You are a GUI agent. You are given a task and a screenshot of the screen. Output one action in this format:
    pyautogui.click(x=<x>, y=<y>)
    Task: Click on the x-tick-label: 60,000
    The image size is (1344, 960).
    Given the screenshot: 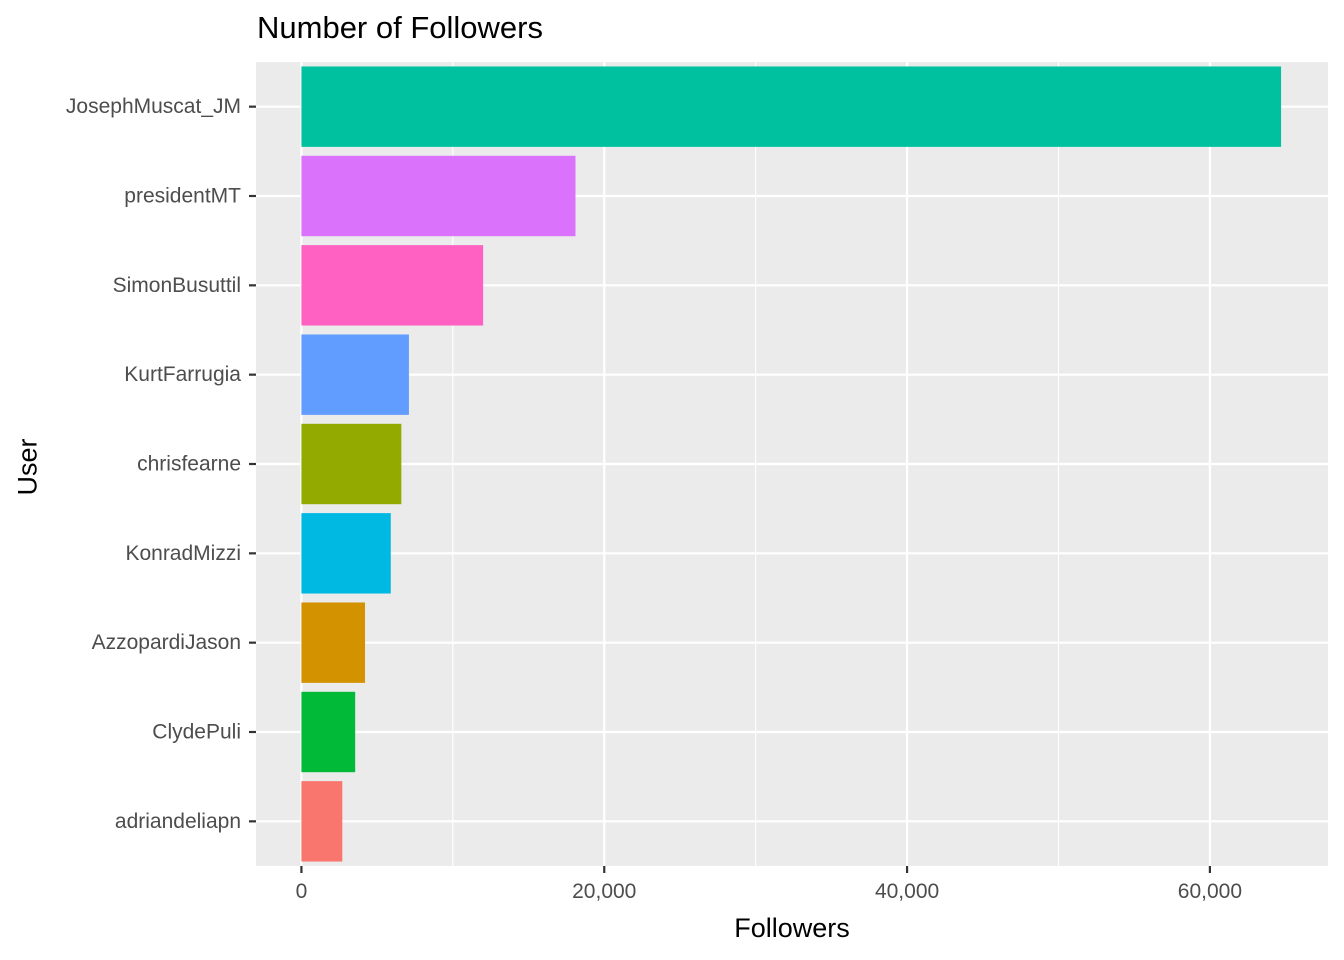 What is the action you would take?
    pyautogui.click(x=1210, y=891)
    